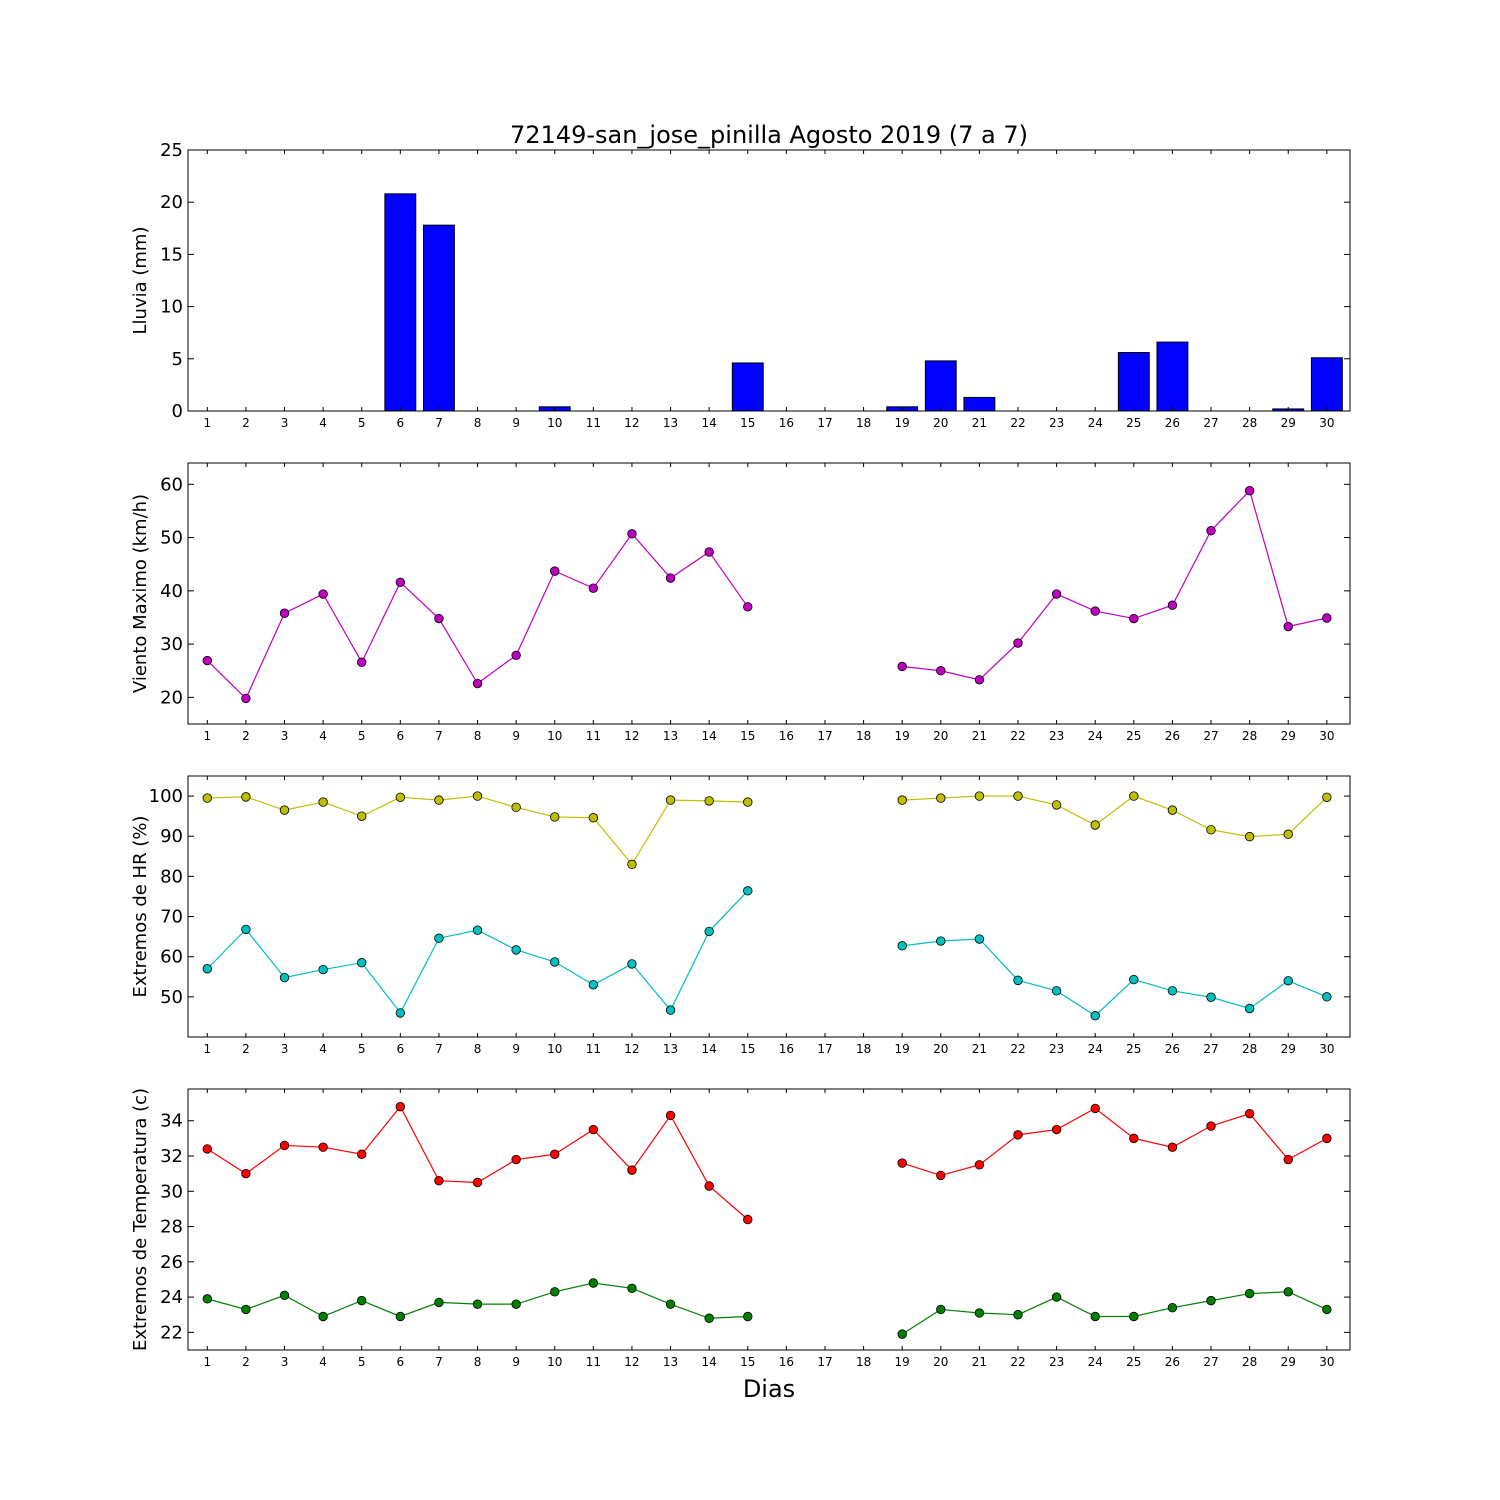  I want to click on x-tick-label: 7, so click(439, 1362).